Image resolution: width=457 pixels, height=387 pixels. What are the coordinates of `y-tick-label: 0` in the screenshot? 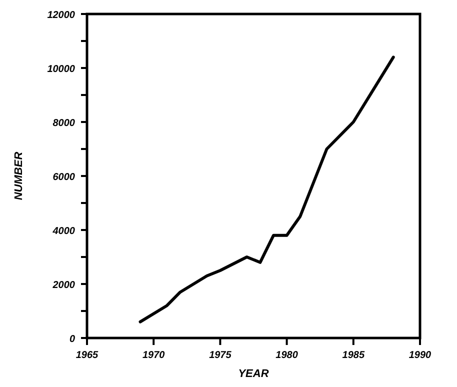 It's located at (72, 339).